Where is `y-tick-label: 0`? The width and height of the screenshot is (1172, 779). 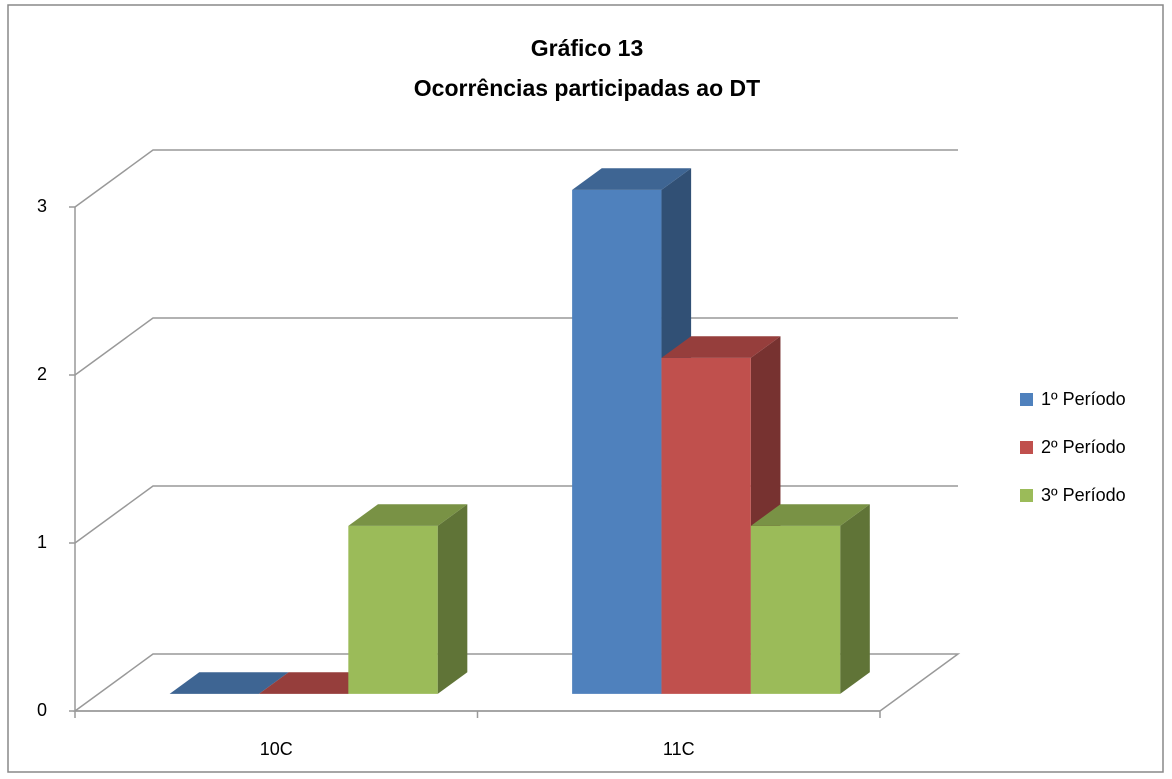 y-tick-label: 0 is located at coordinates (42, 710).